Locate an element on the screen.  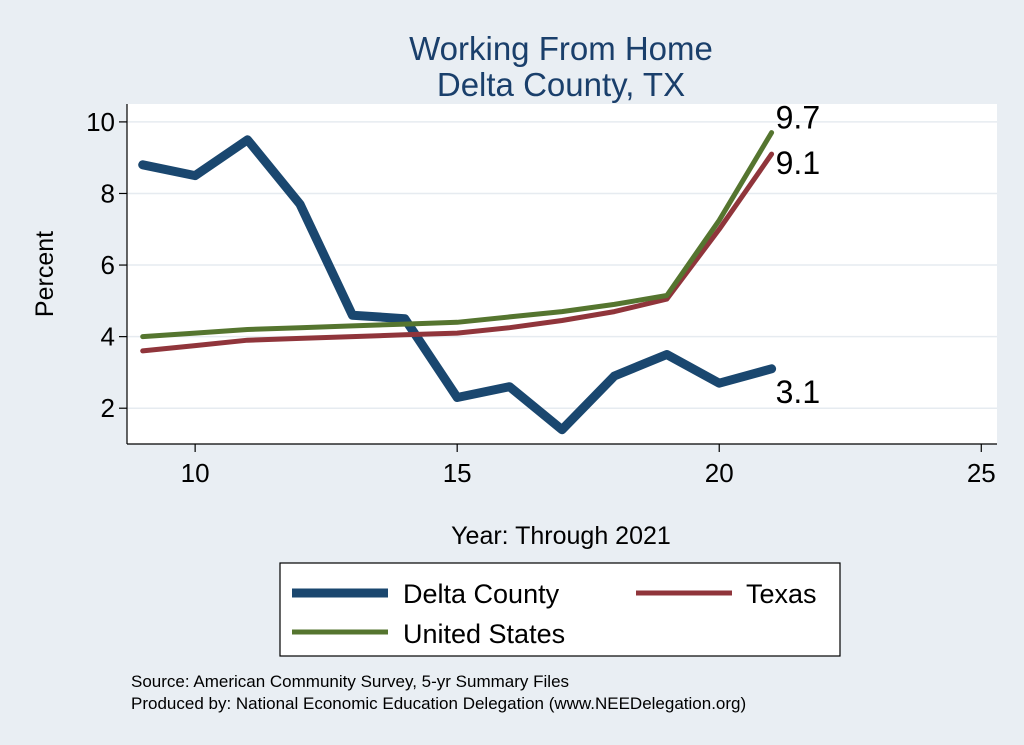
y-tick-label-4: 4 is located at coordinates (108, 337).